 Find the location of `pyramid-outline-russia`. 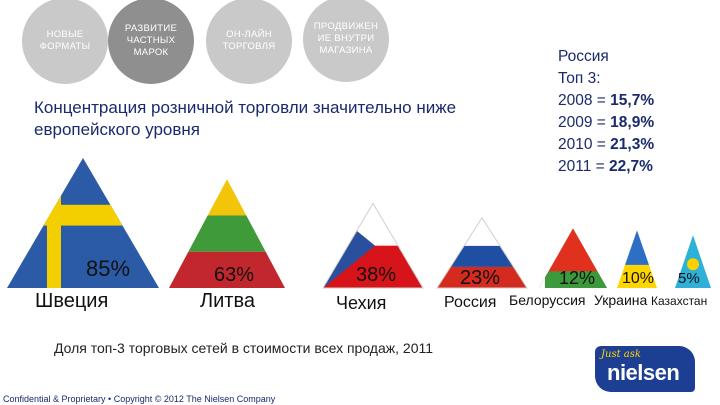

pyramid-outline-russia is located at coordinates (482, 252).